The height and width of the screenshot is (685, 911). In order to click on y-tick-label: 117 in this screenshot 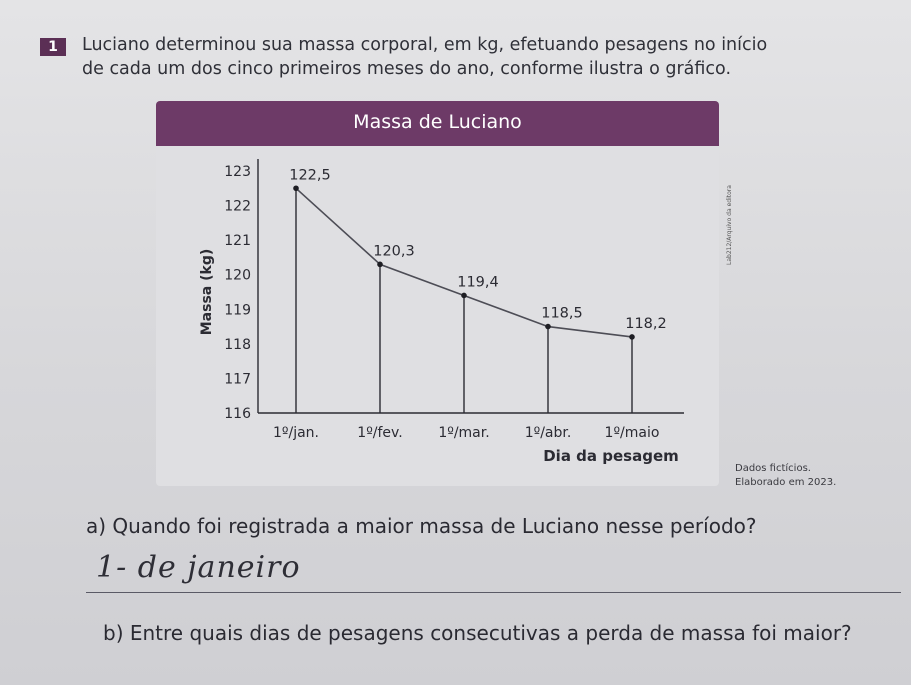, I will do `click(237, 379)`.